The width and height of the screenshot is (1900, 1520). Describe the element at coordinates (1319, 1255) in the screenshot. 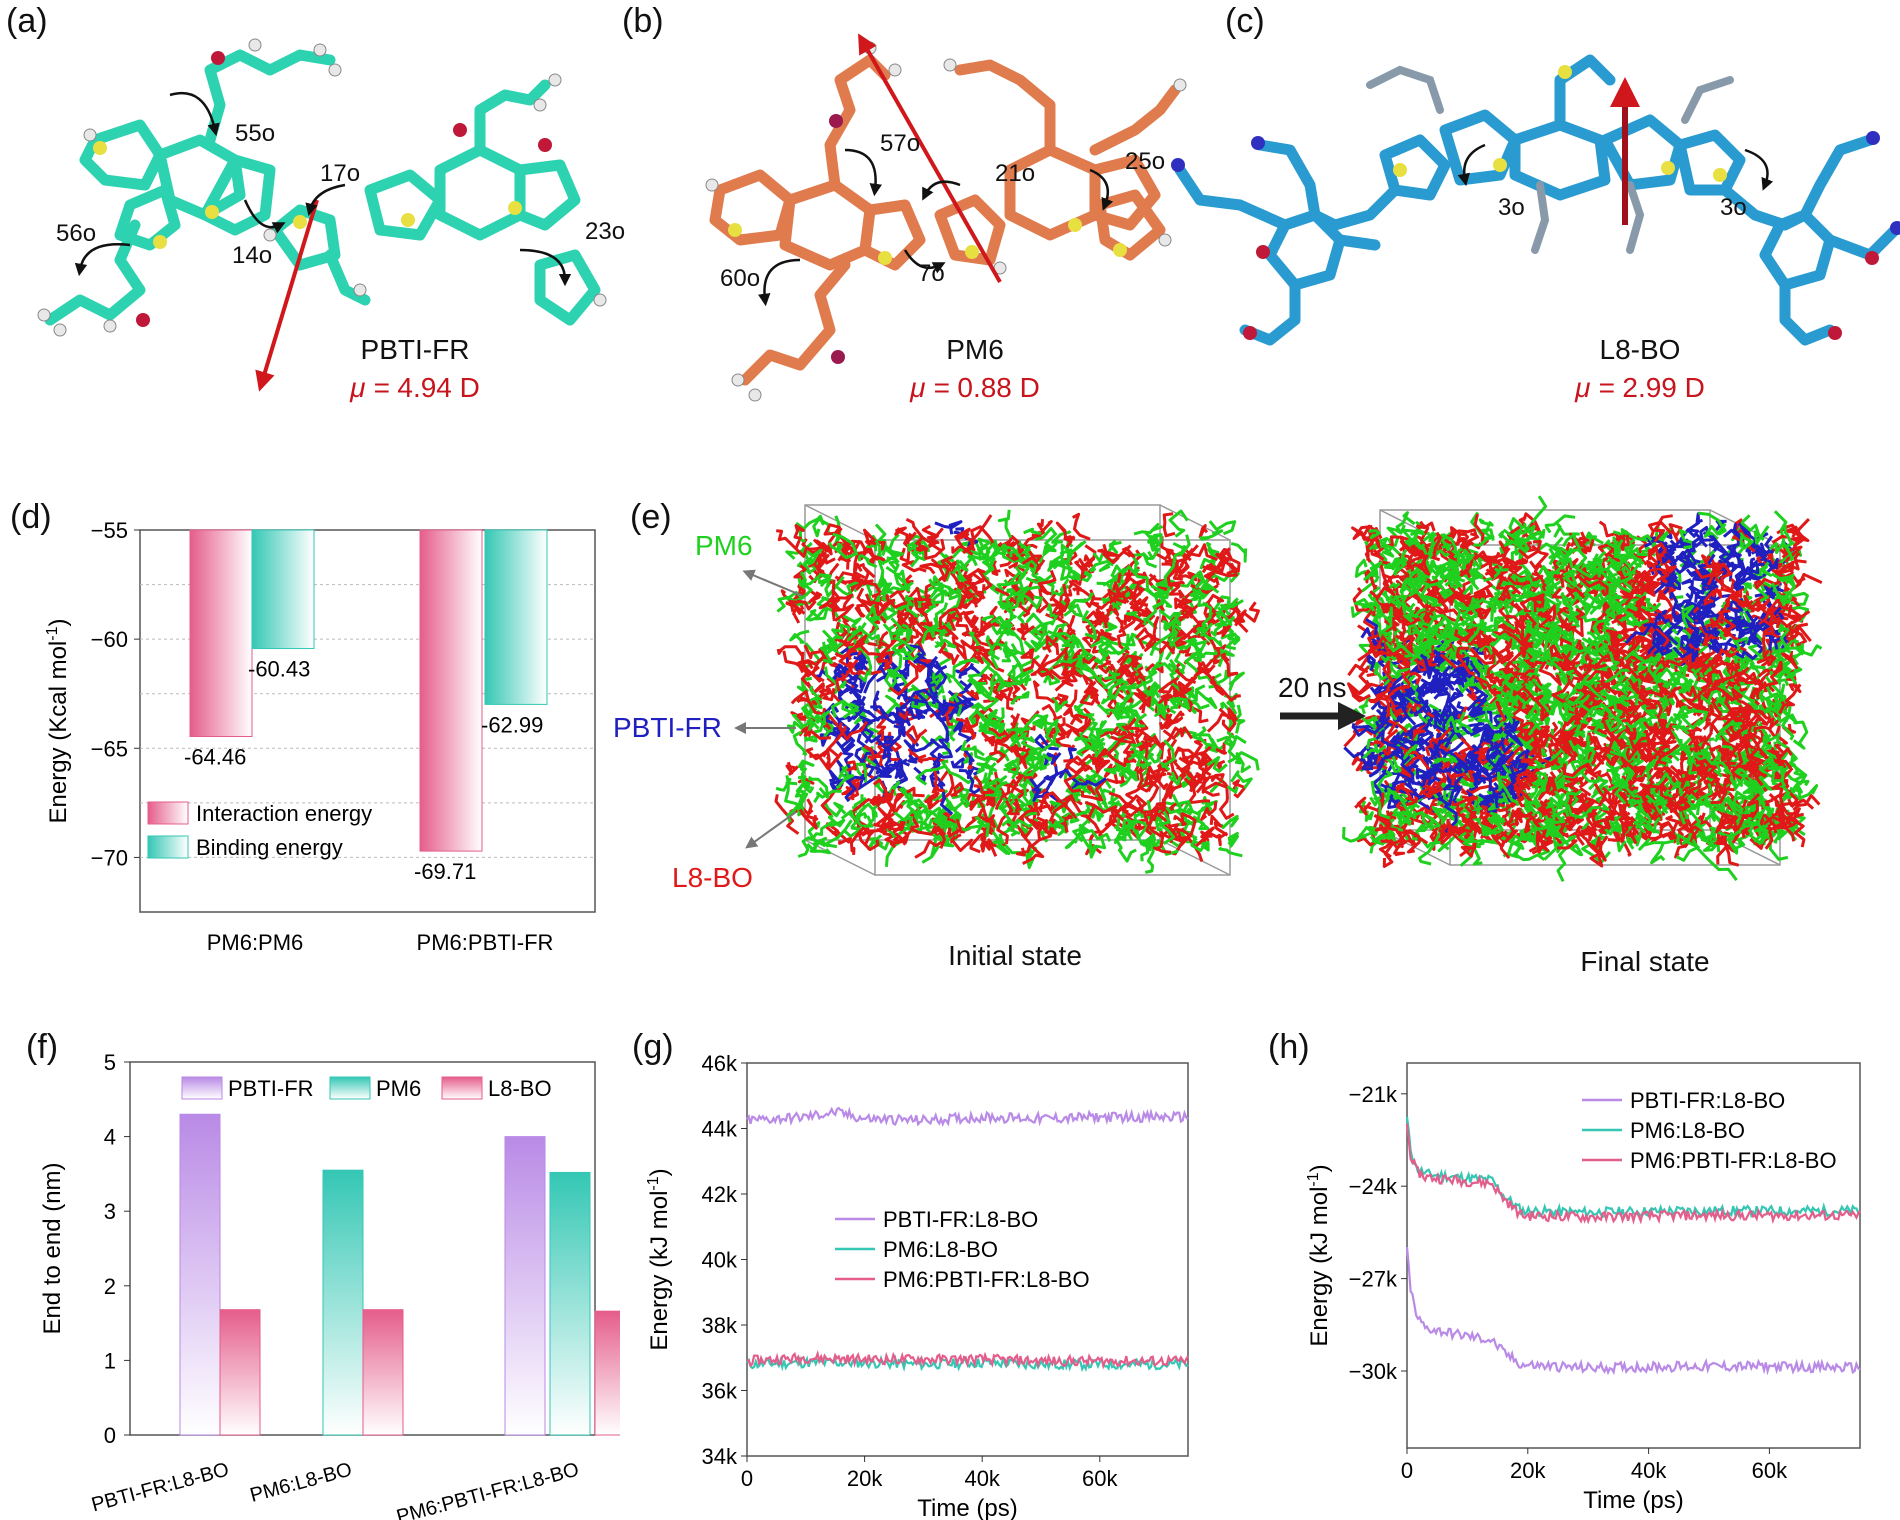

I see `y-axis-label: Energy (kJ mol-1)` at that location.